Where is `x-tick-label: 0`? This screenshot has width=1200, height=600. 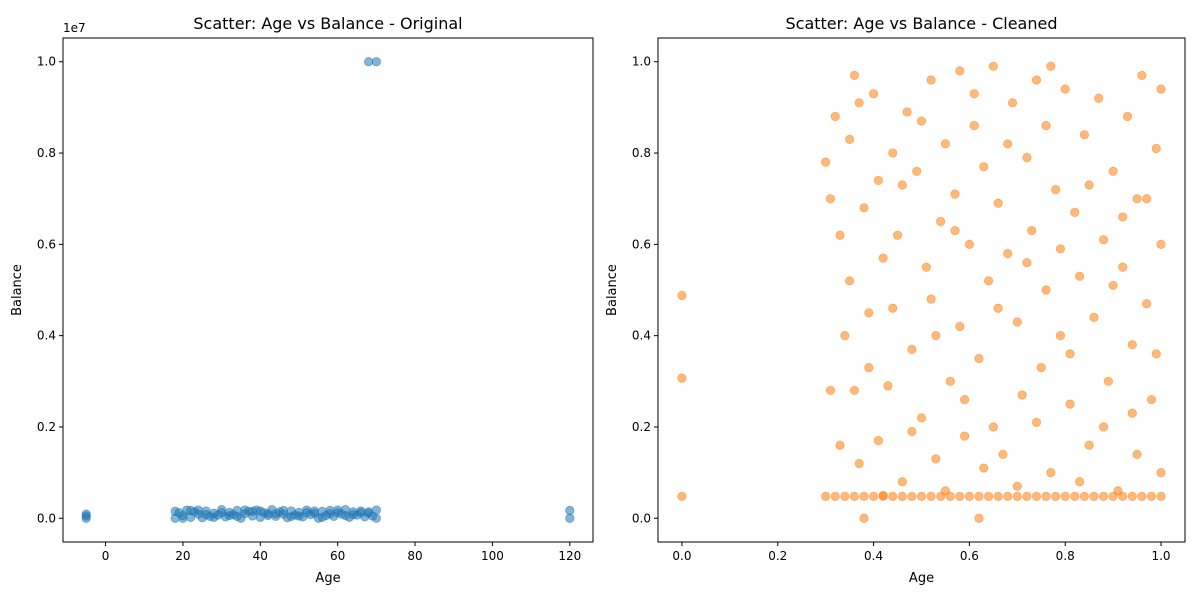 x-tick-label: 0 is located at coordinates (106, 556).